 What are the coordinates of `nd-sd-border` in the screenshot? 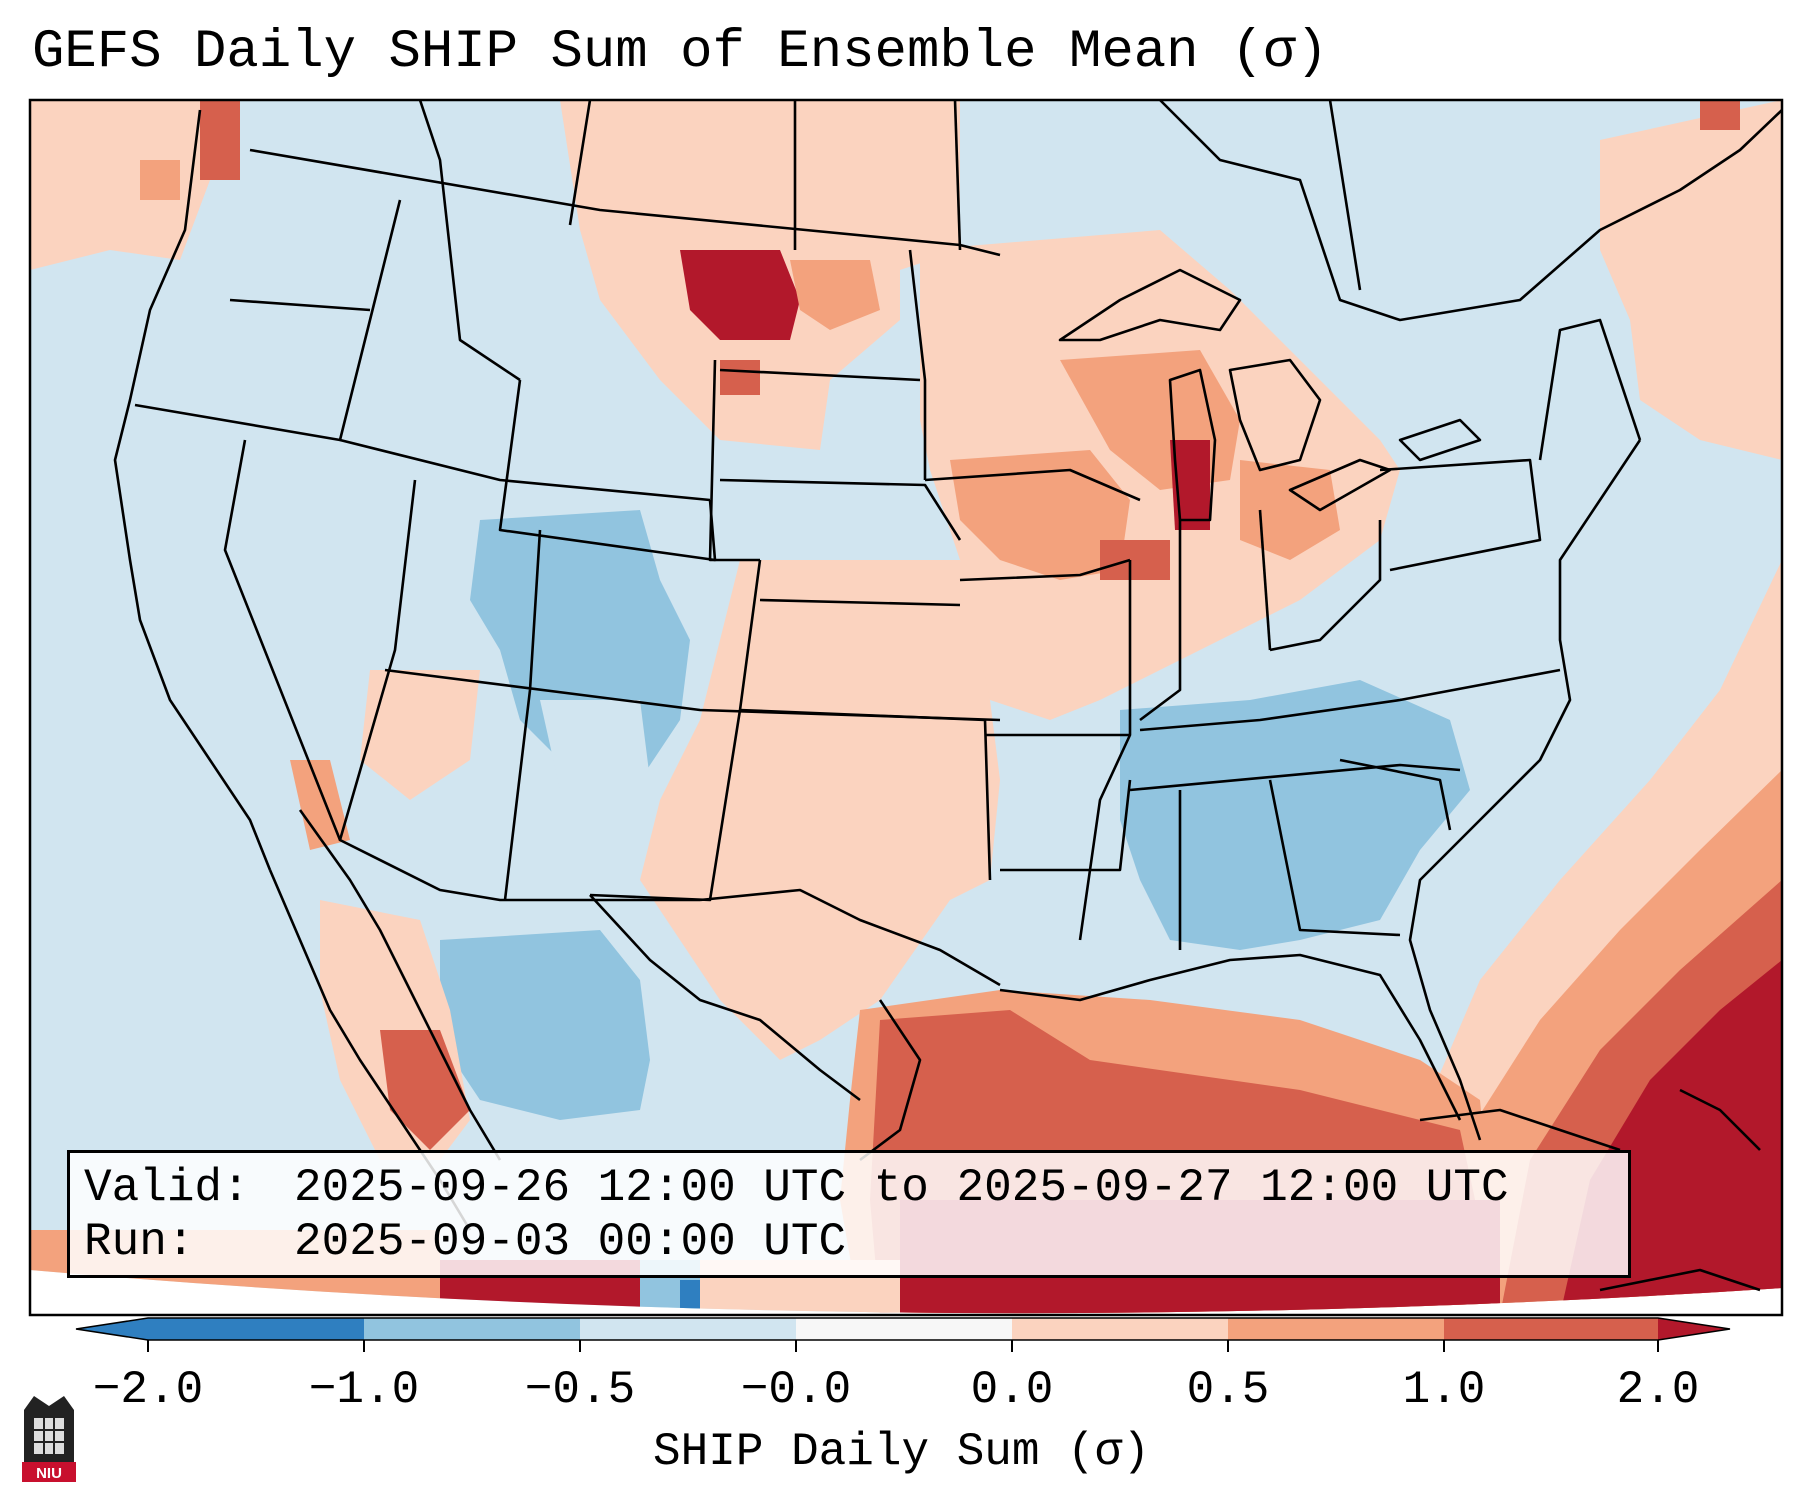 It's located at (820, 375).